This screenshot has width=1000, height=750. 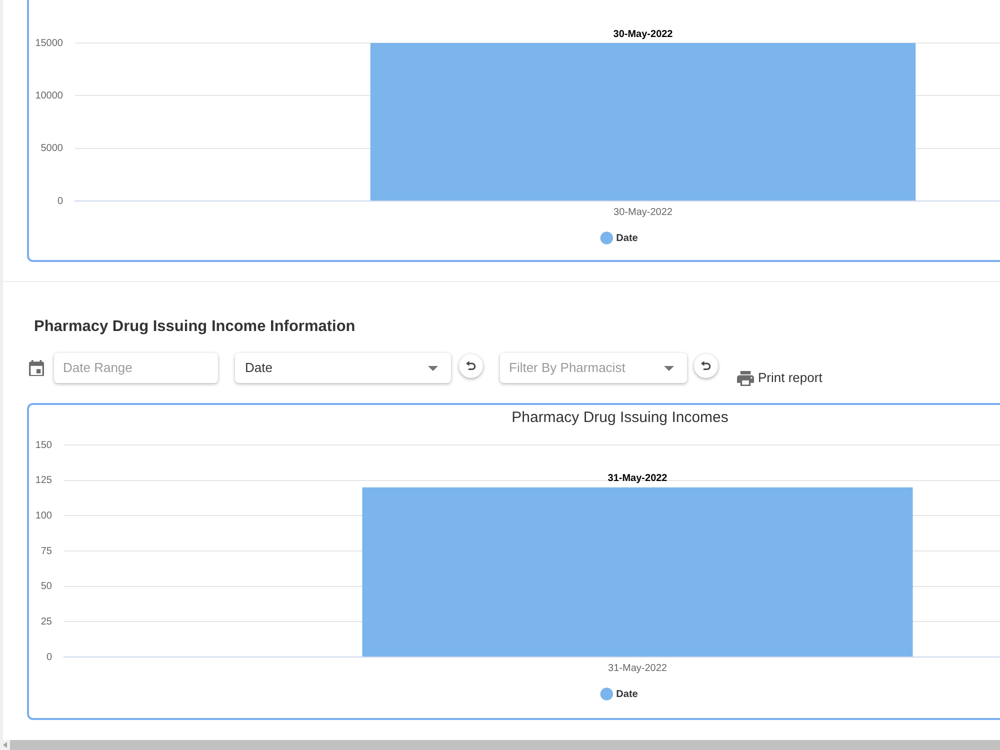 I want to click on pharmacist-dropdown: Filter By Pharmacist, so click(x=593, y=368).